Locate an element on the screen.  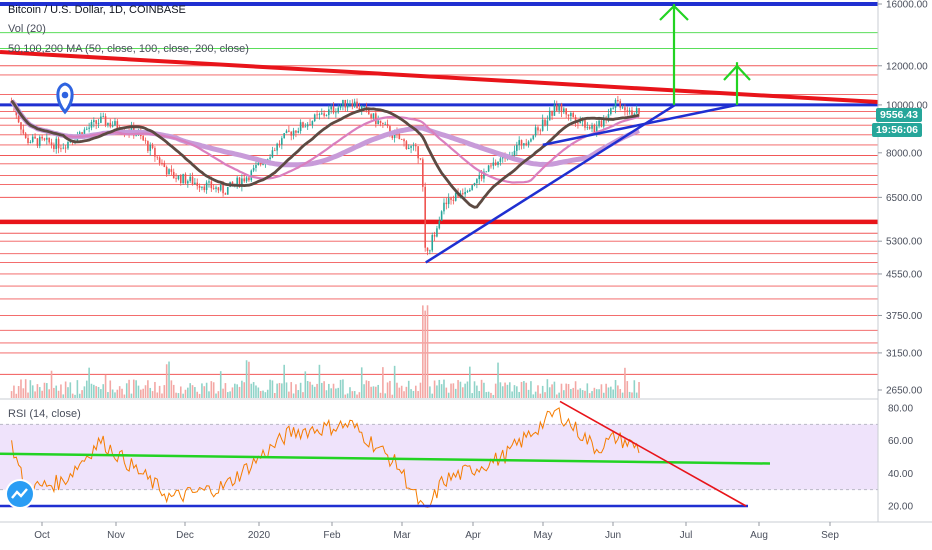
price-tick-label: 5300.00 is located at coordinates (904, 242).